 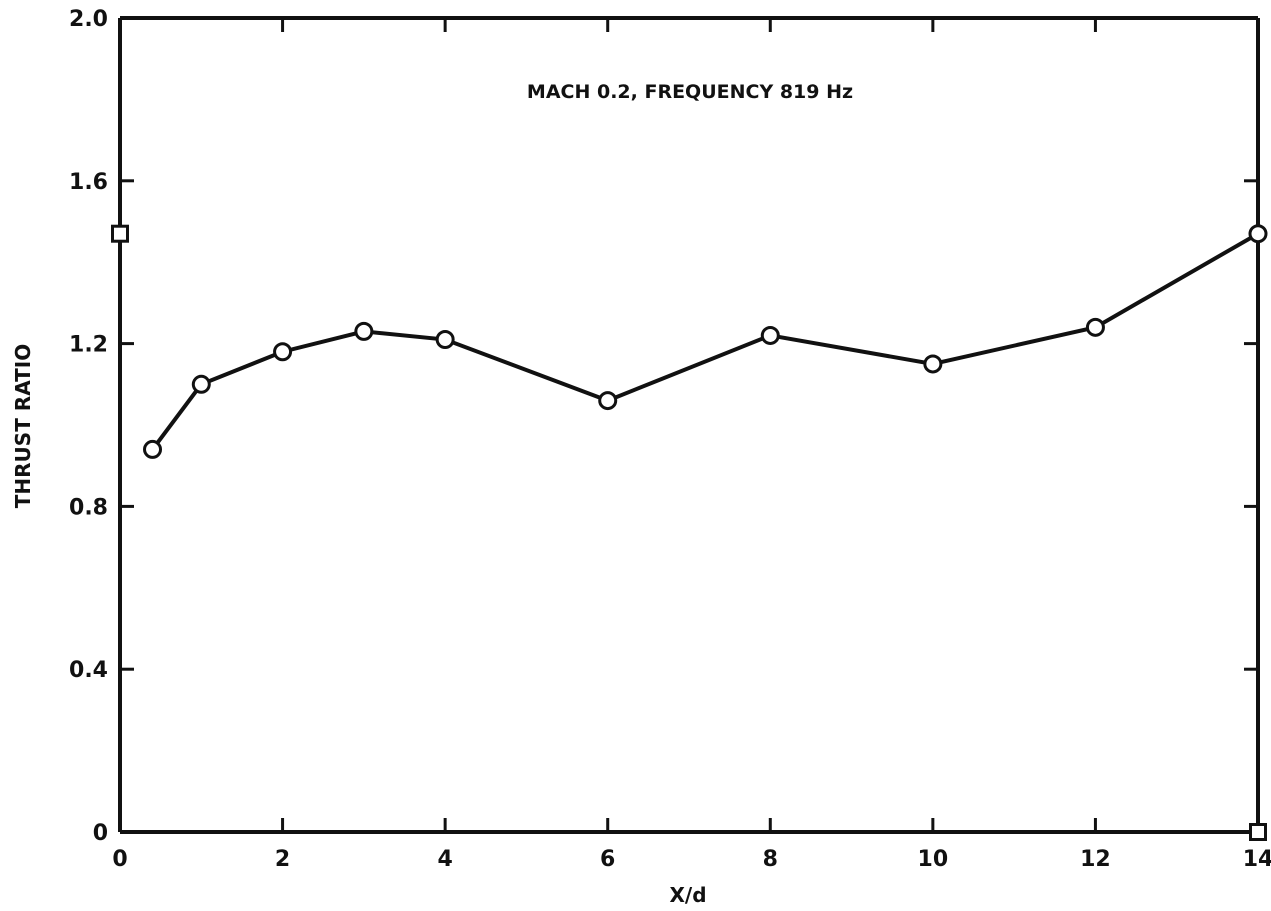 I want to click on x-tick-label: 10, so click(x=933, y=859).